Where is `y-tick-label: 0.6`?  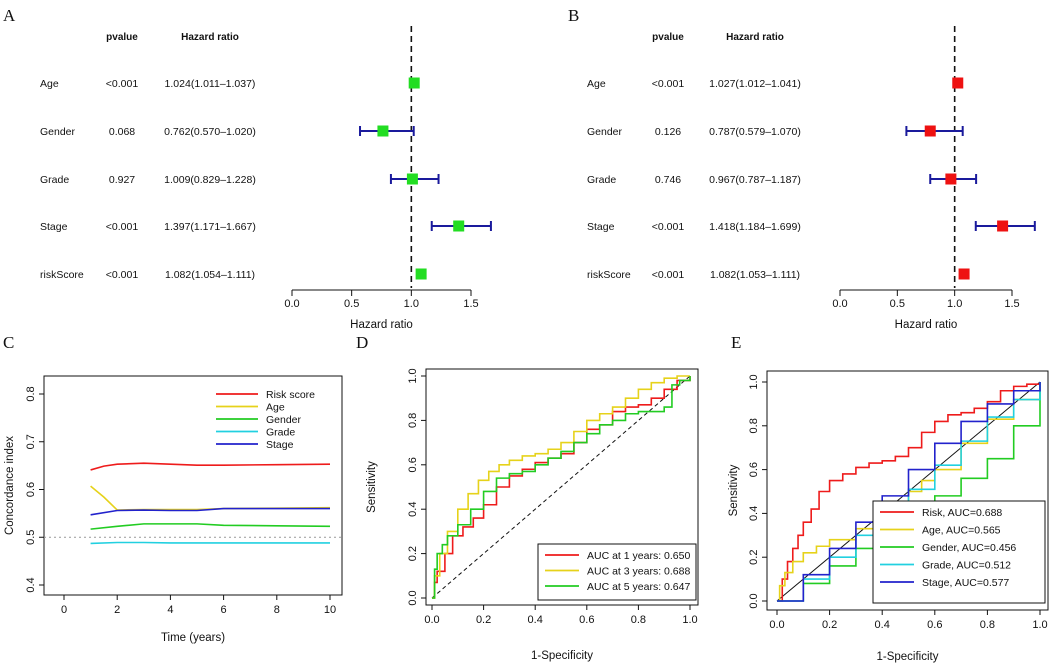
y-tick-label: 0.6 is located at coordinates (31, 489).